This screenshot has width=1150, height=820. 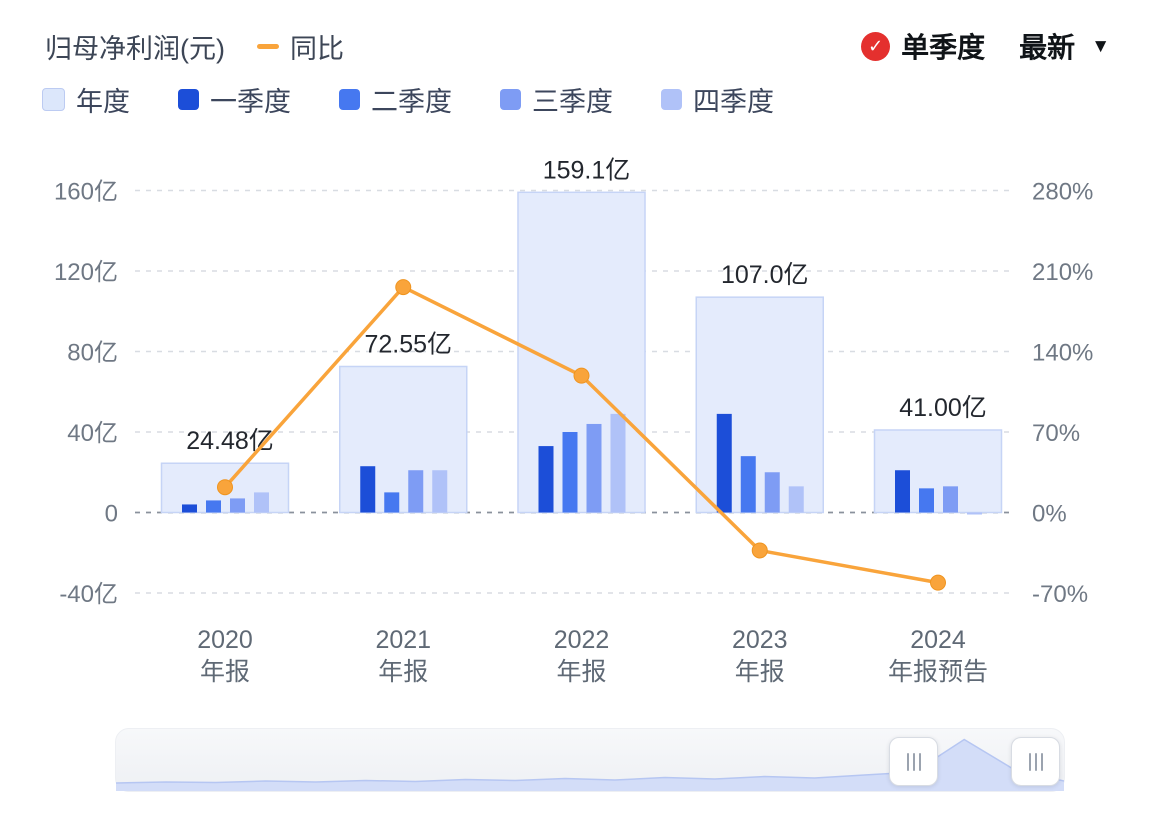 What do you see at coordinates (88, 594) in the screenshot?
I see `y-axis-label-left: -40亿` at bounding box center [88, 594].